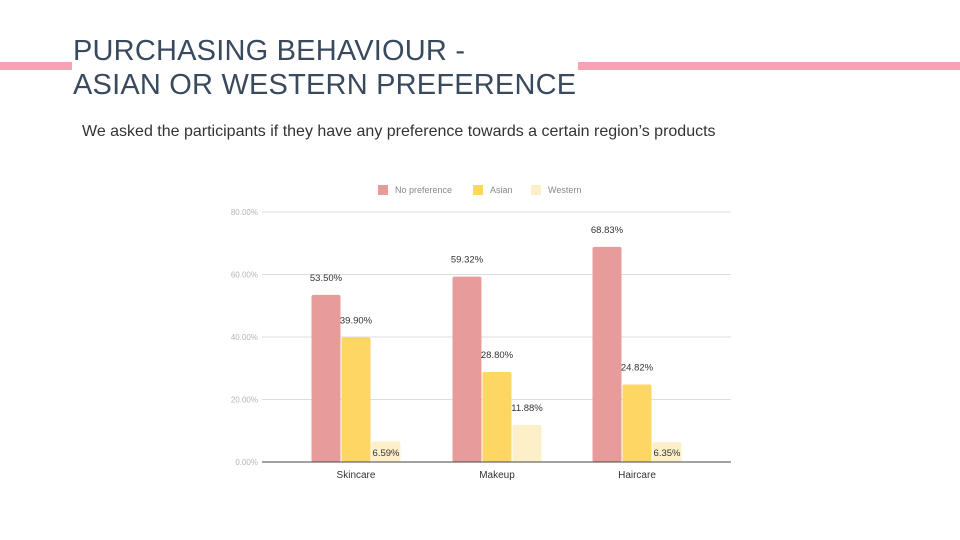 The width and height of the screenshot is (960, 540). I want to click on data-label: 6.35%, so click(667, 453).